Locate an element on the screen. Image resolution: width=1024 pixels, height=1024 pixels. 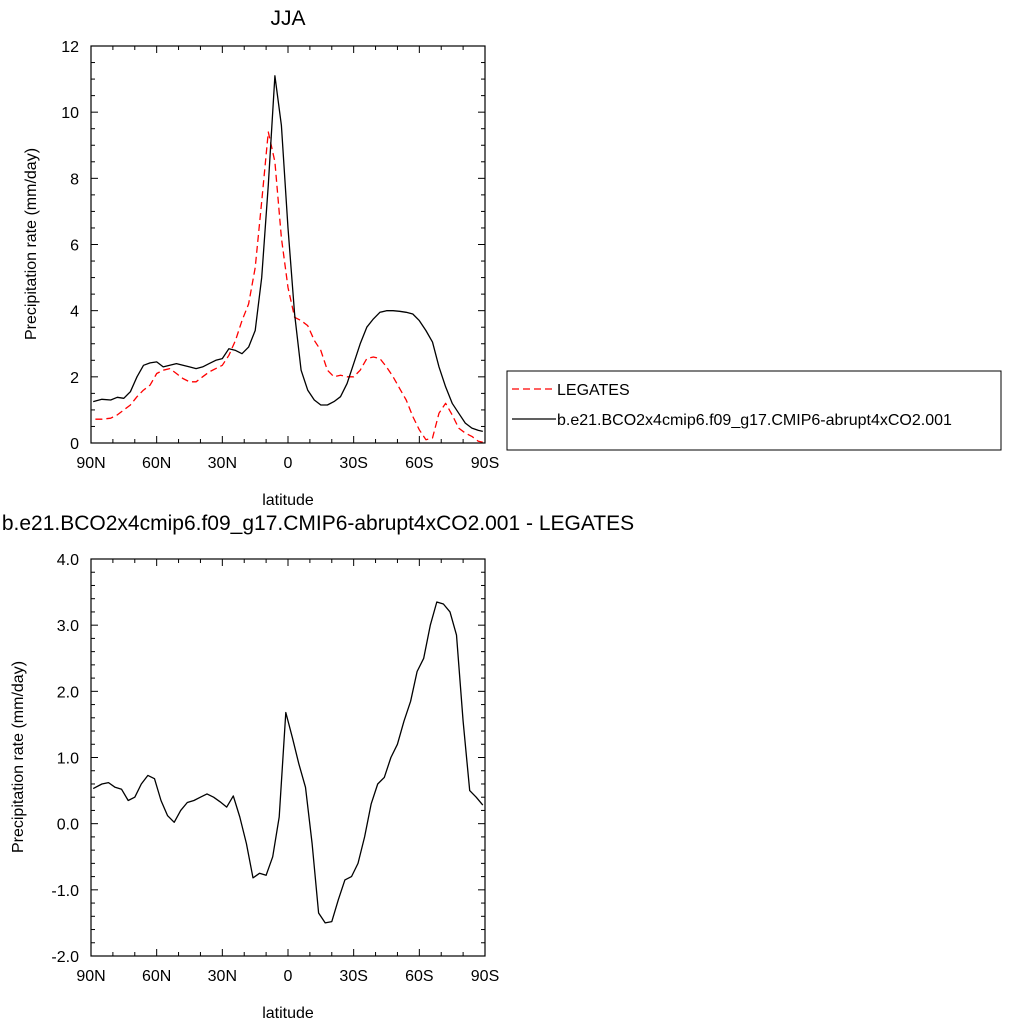
x-tick-label-top: 30N is located at coordinates (222, 463).